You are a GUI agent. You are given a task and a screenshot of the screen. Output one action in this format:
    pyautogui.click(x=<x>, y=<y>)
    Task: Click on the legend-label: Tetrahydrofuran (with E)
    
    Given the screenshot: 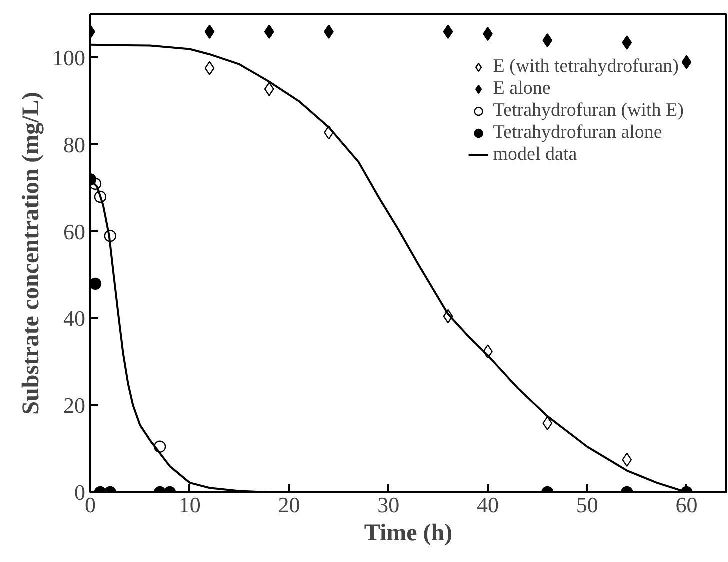 What is the action you would take?
    pyautogui.click(x=588, y=111)
    